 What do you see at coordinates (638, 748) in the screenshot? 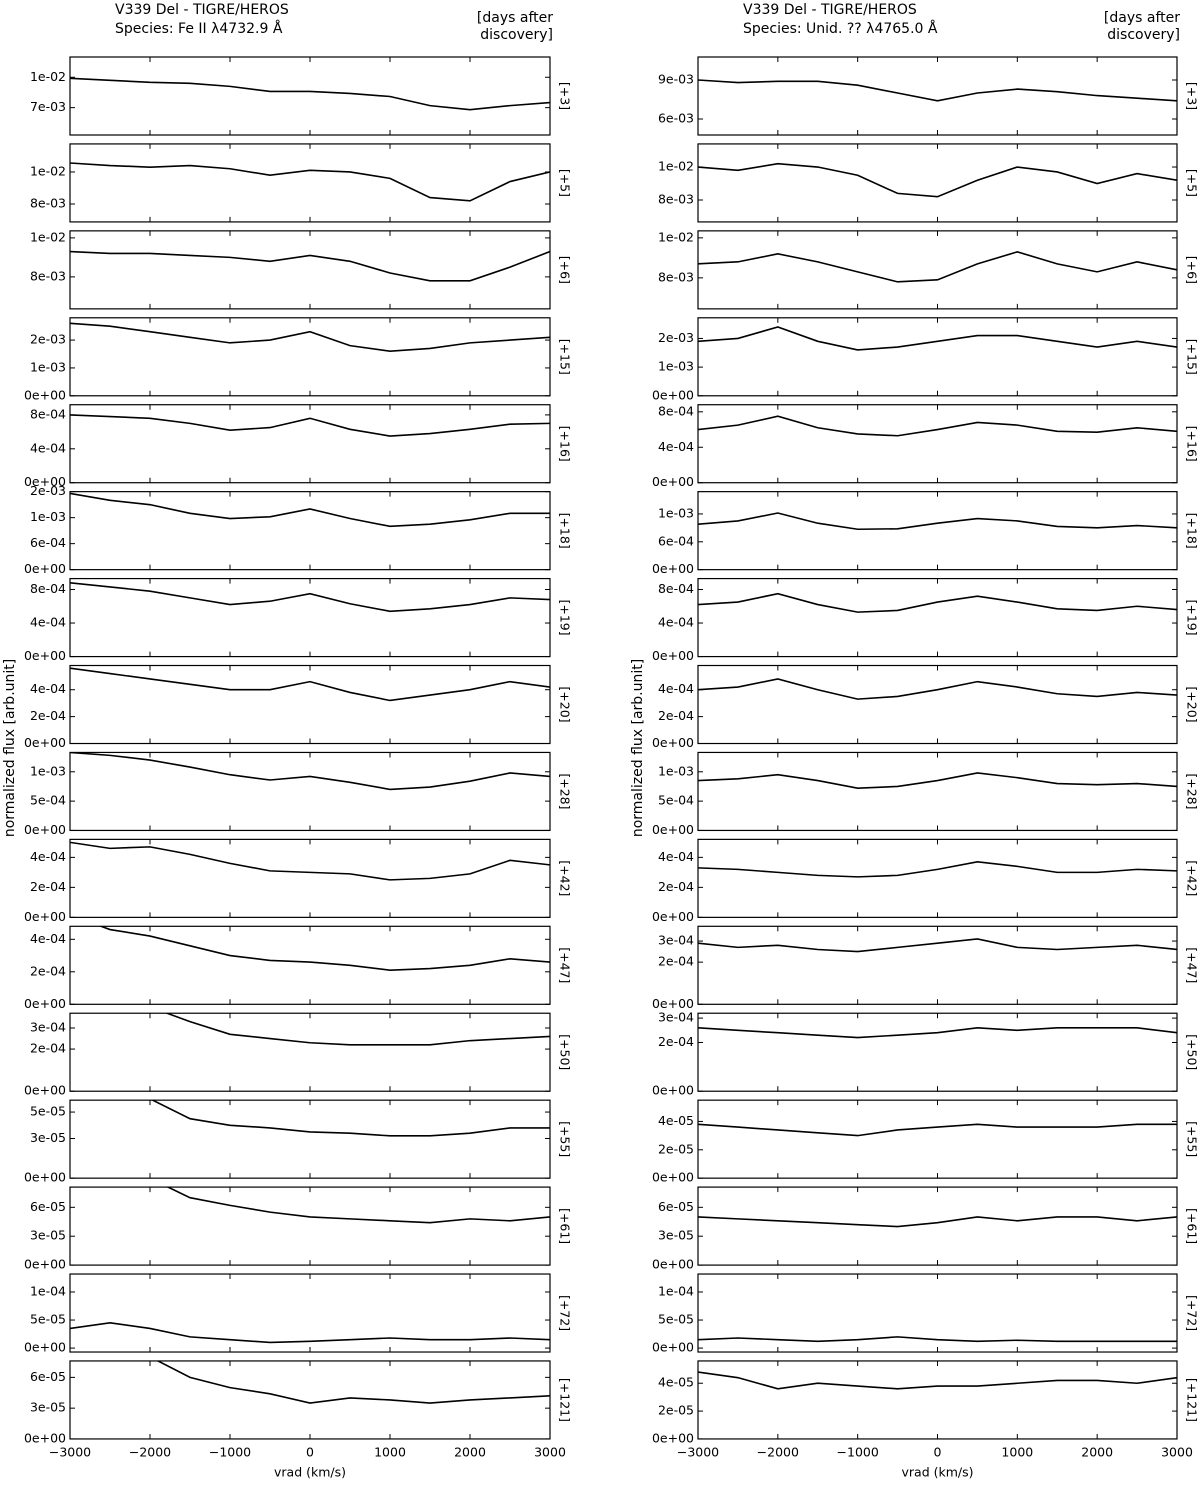
I see `y-axis-label: normalized flux [arb.unit]` at bounding box center [638, 748].